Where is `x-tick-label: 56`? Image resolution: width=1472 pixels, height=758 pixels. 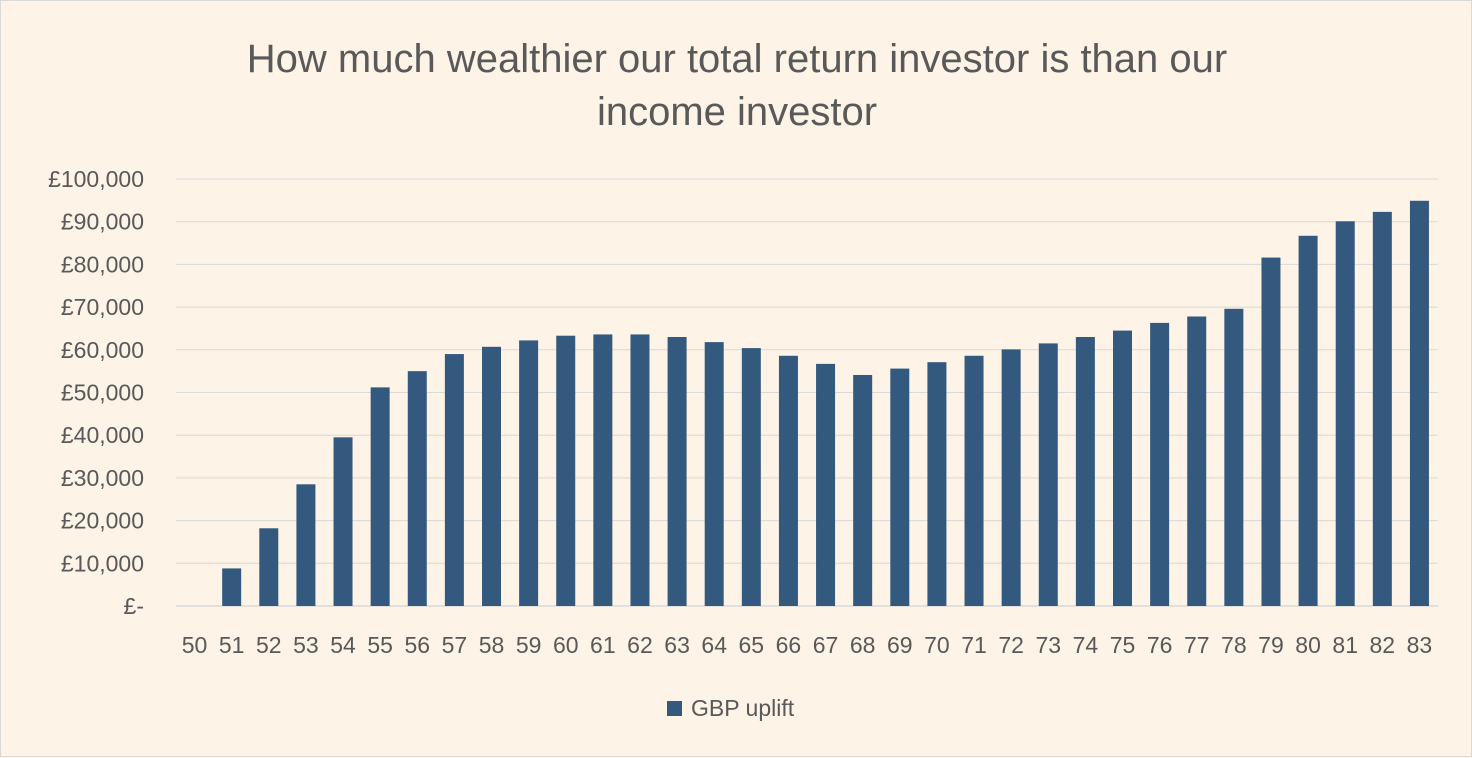 x-tick-label: 56 is located at coordinates (417, 645).